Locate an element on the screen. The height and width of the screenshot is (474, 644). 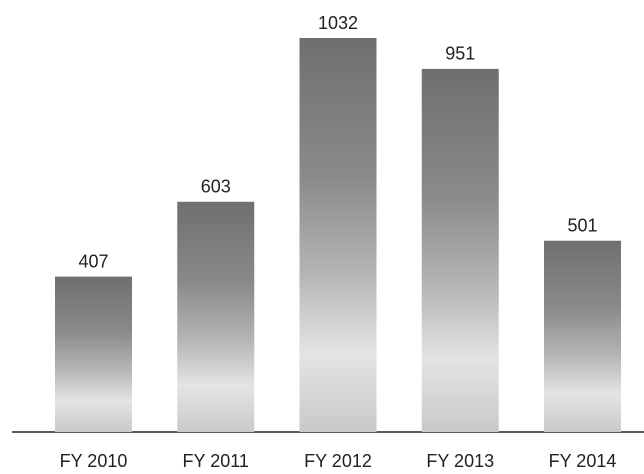
value-label: 407 is located at coordinates (93, 261).